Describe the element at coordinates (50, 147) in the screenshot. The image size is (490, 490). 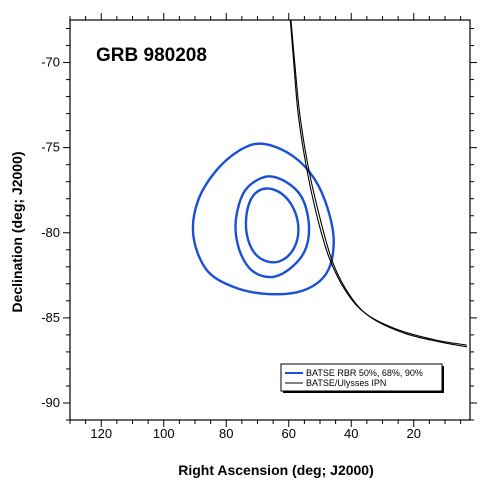
I see `y-tick-label: -75` at that location.